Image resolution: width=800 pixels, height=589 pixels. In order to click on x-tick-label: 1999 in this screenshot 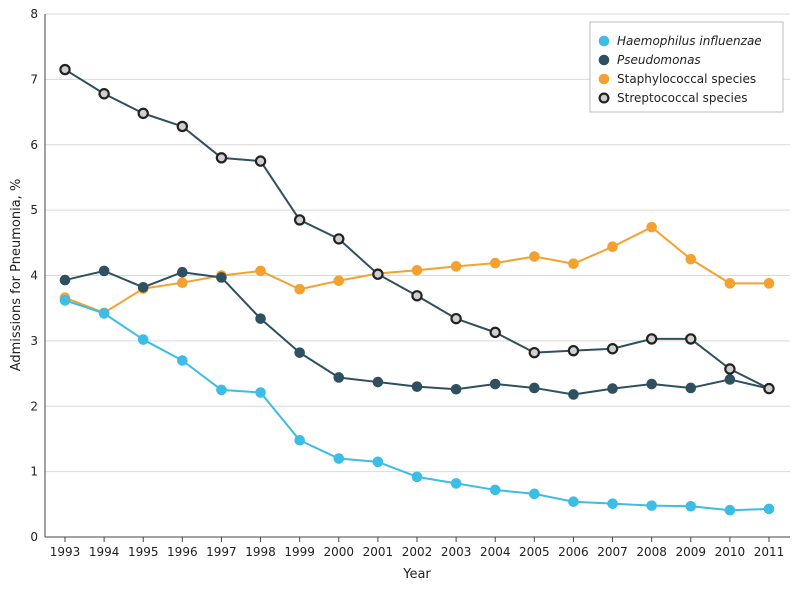, I will do `click(299, 552)`.